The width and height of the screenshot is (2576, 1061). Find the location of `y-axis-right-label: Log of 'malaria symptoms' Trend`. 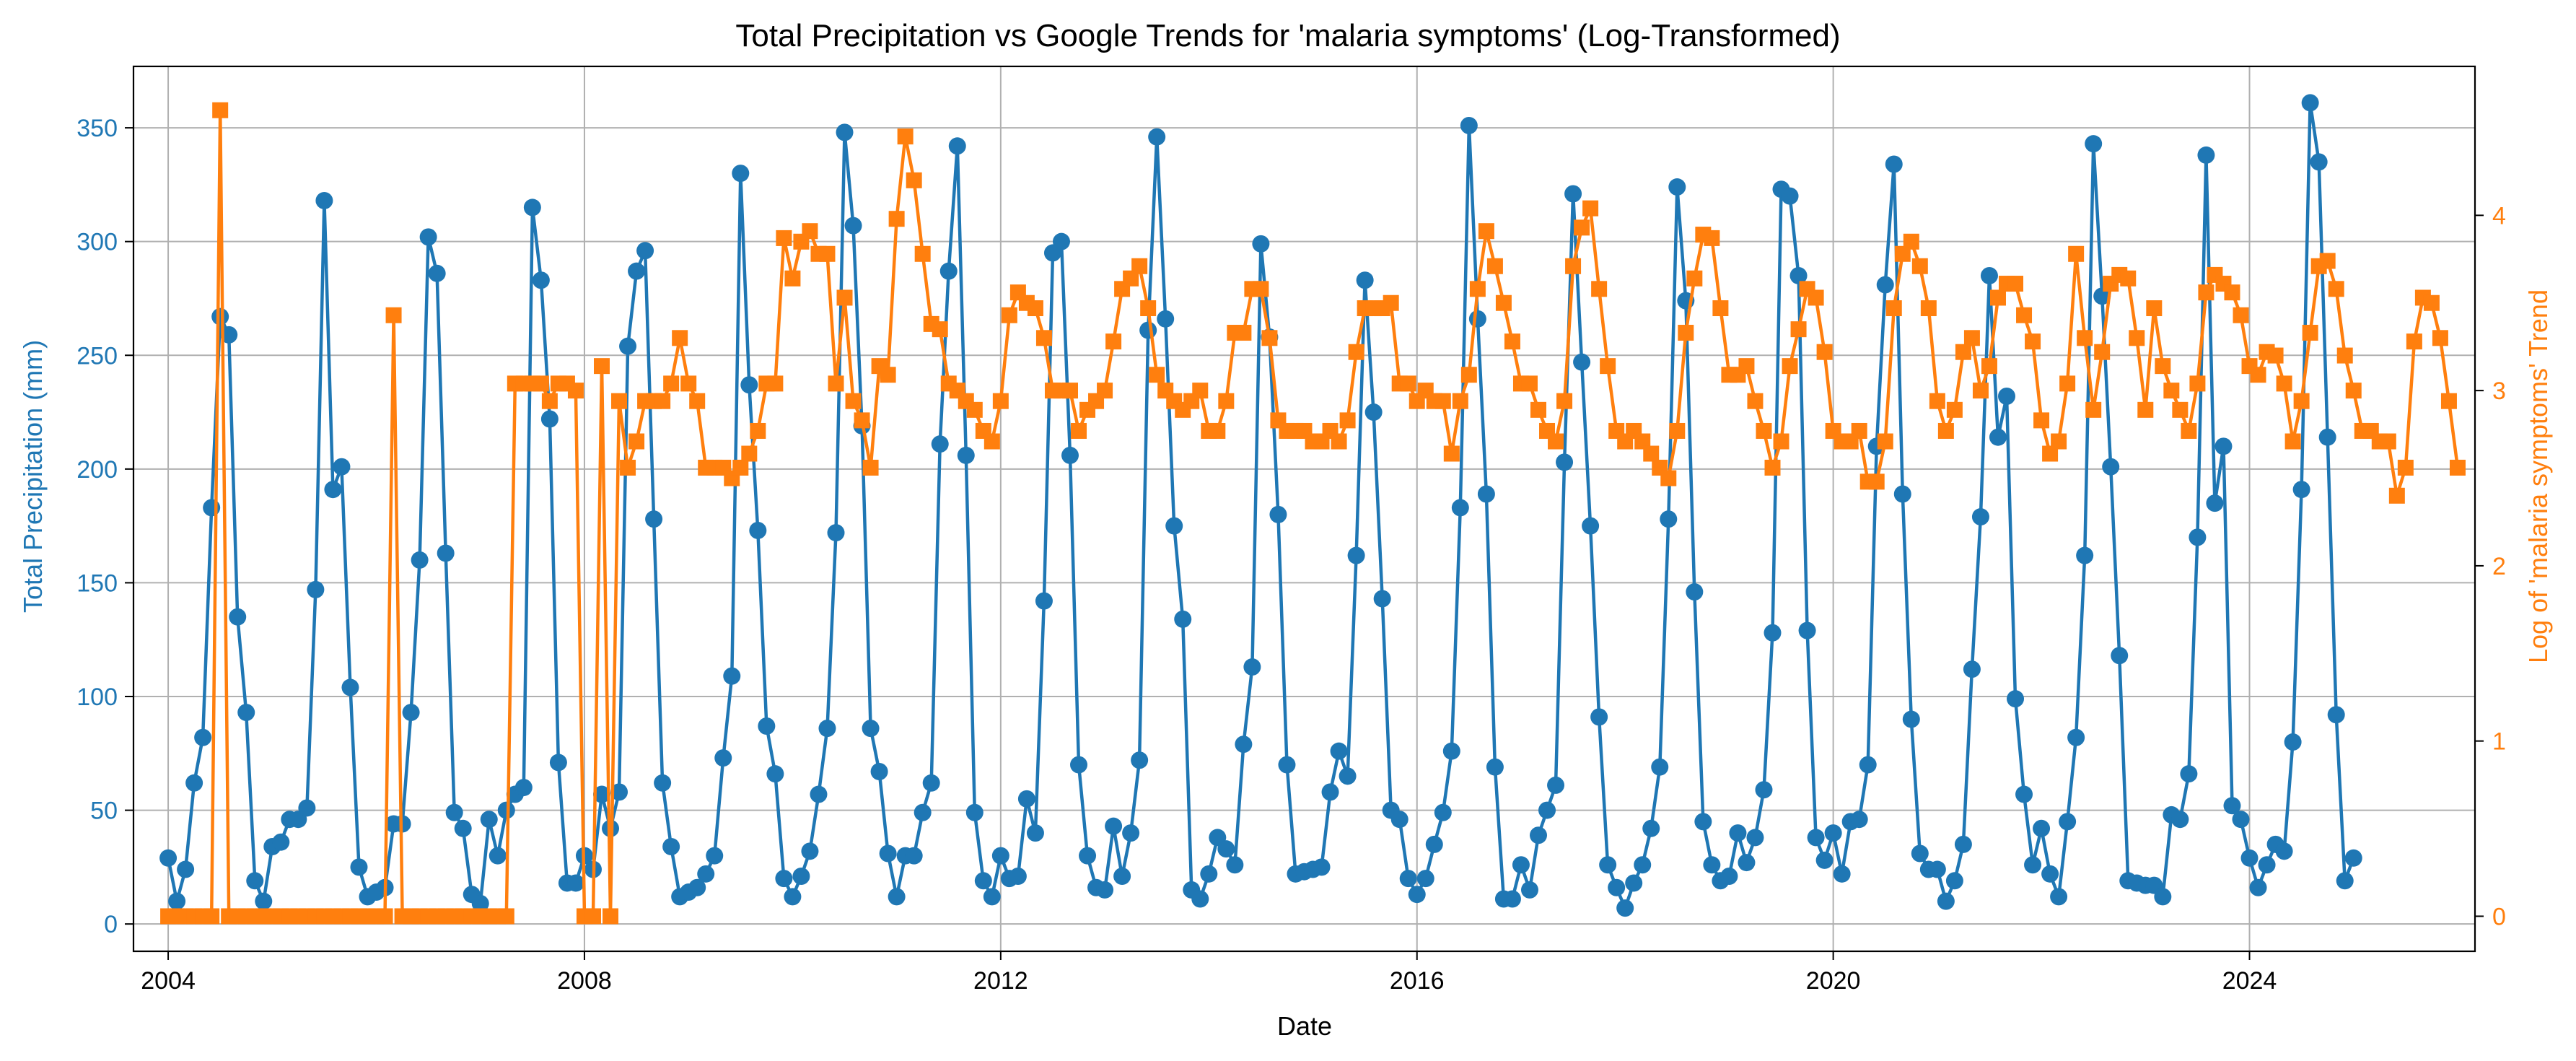

y-axis-right-label: Log of 'malaria symptoms' Trend is located at coordinates (2538, 476).